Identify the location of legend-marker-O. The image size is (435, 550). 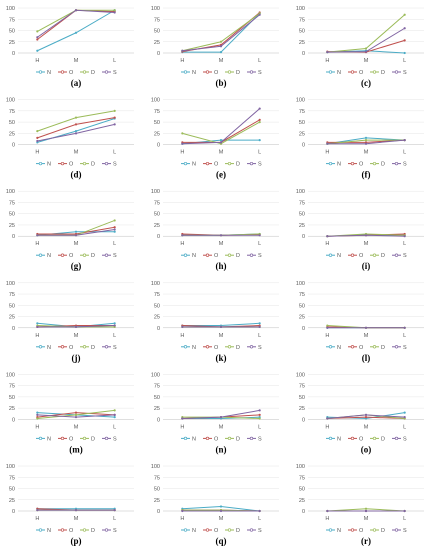
(62, 255).